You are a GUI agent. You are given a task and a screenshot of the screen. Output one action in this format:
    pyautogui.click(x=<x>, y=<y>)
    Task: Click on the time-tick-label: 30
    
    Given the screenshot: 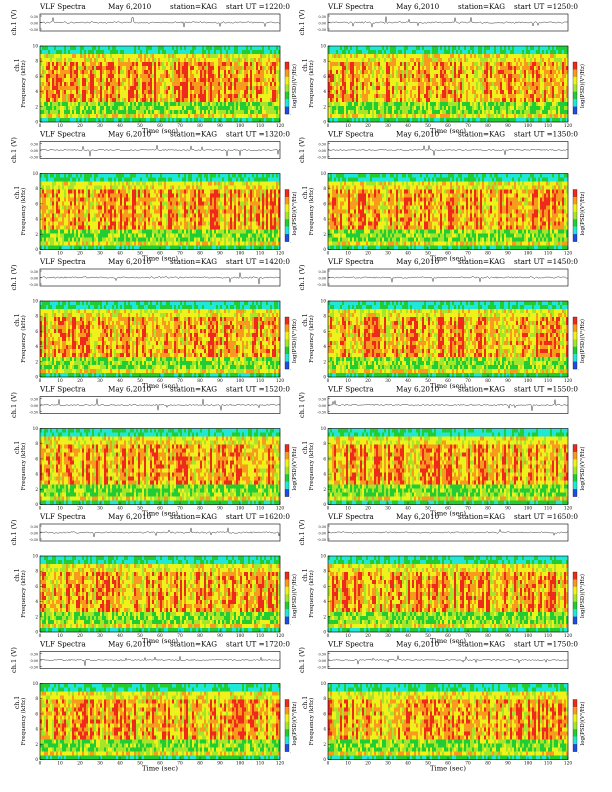 What is the action you would take?
    pyautogui.click(x=388, y=126)
    